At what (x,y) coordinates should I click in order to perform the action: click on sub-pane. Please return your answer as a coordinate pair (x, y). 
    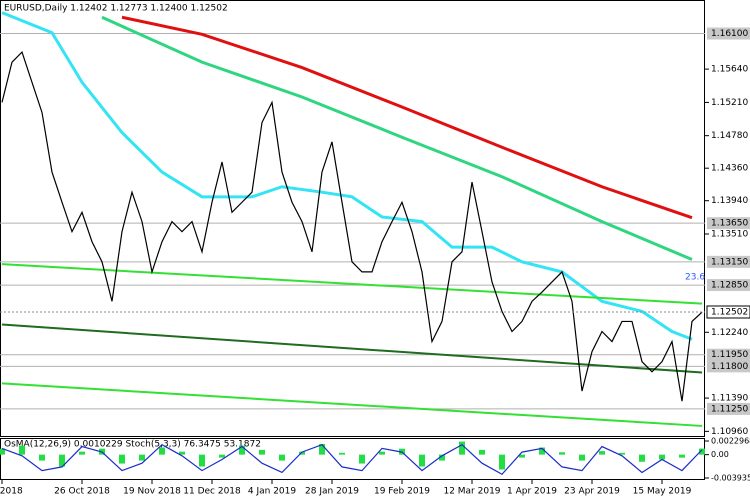
    Looking at the image, I should click on (352, 459).